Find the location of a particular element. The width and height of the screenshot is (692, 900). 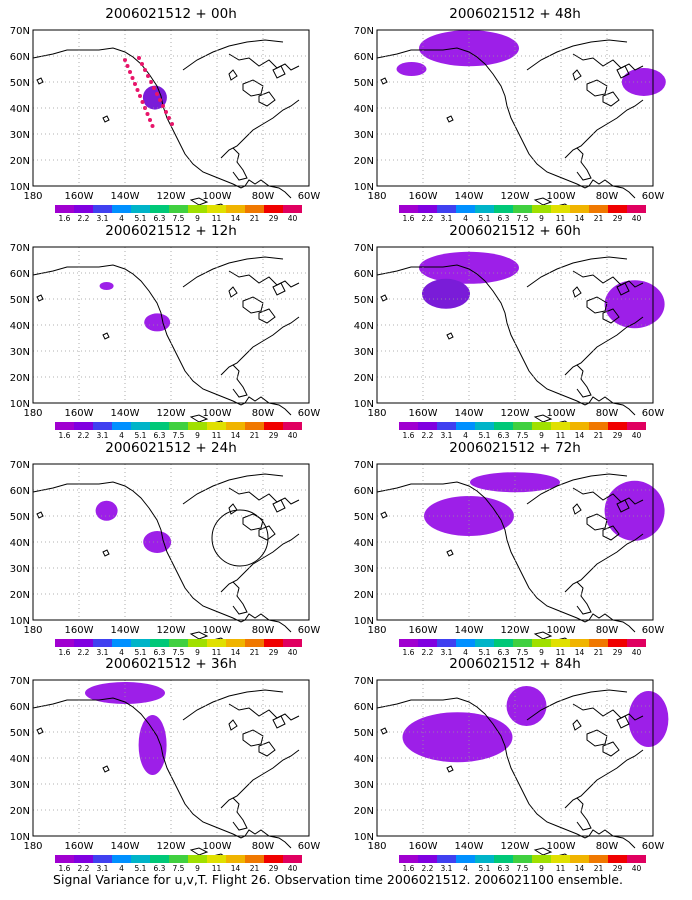

lat-tick-label: 30N is located at coordinates (364, 135).